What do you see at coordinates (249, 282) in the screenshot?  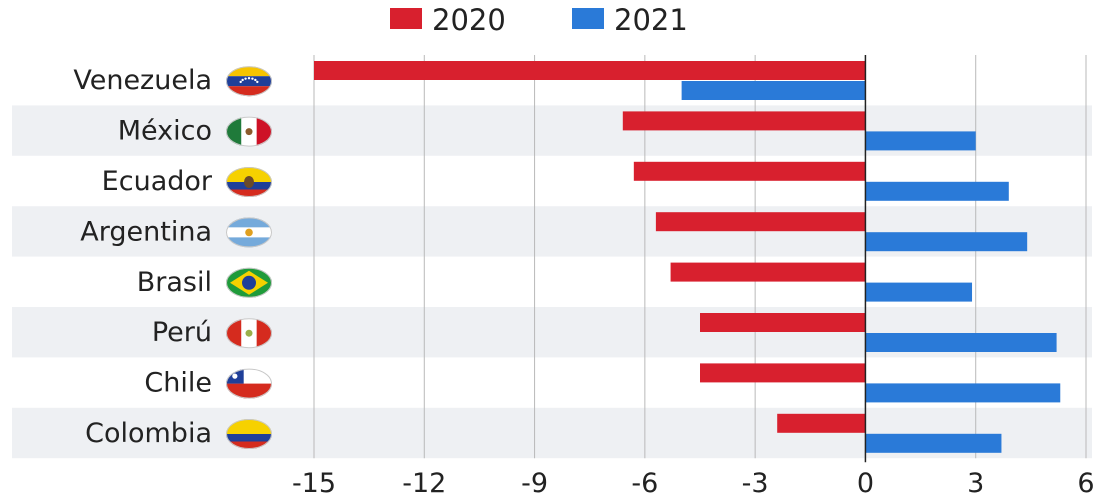 I see `brazil-flag-icon` at bounding box center [249, 282].